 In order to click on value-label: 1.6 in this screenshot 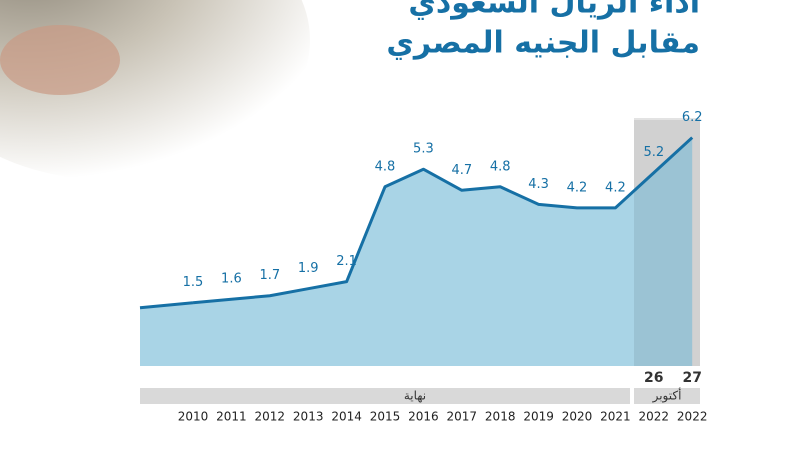, I will do `click(231, 279)`.